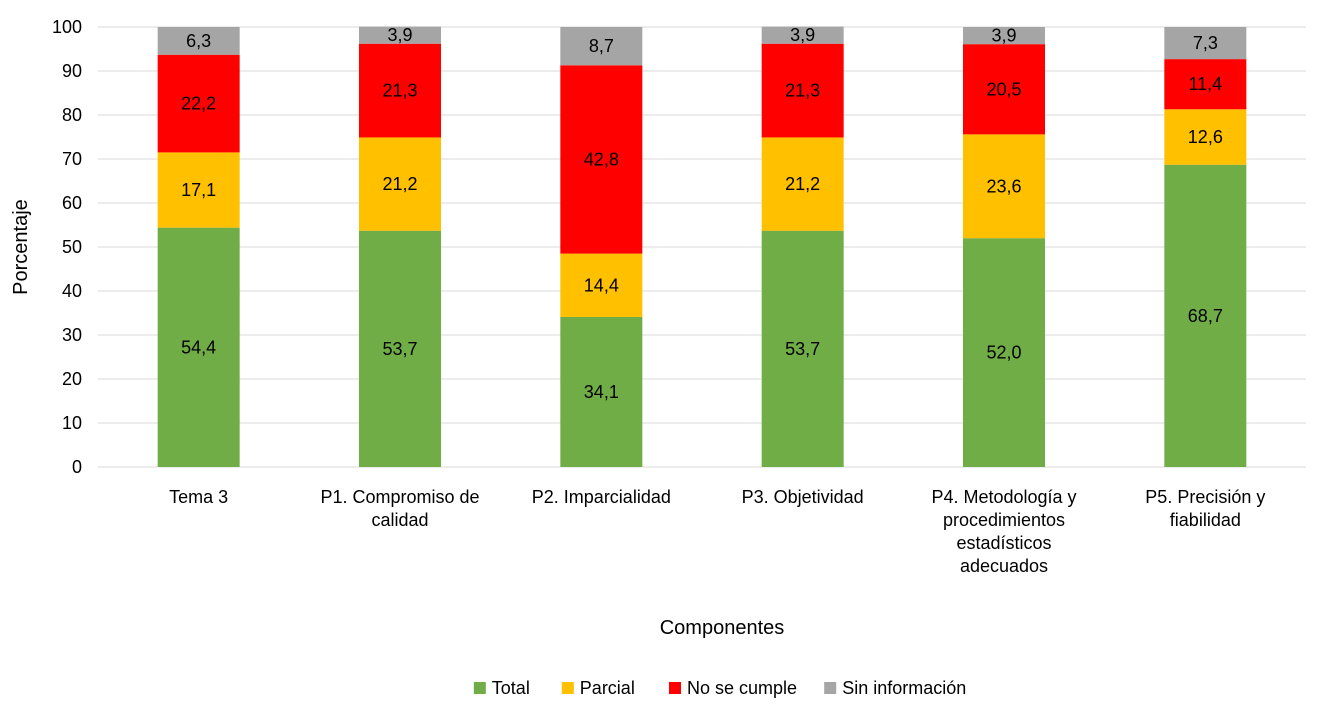 The width and height of the screenshot is (1330, 707). I want to click on data-label: 6,3, so click(198, 41).